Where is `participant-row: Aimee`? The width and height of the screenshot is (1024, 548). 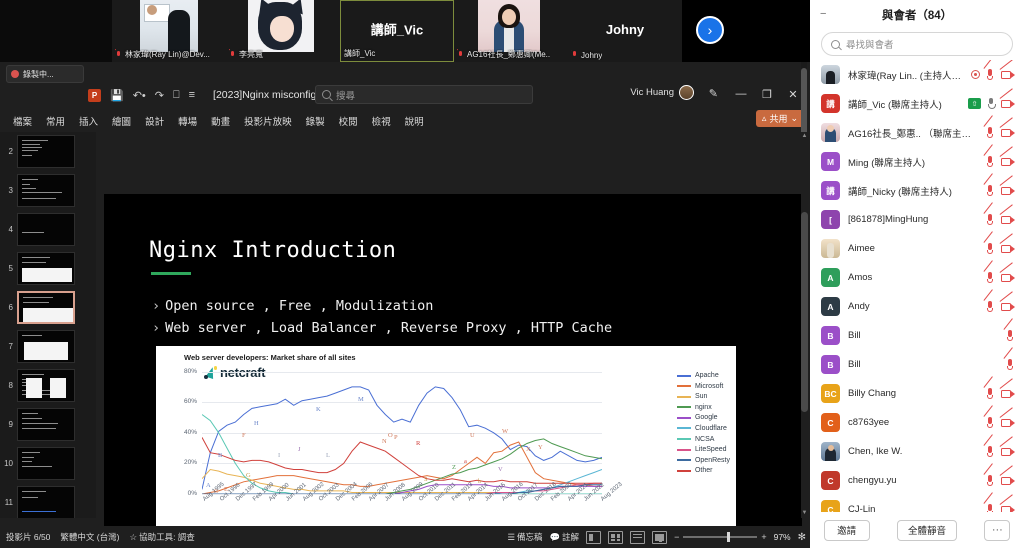
participant-row: Aimee is located at coordinates (917, 247).